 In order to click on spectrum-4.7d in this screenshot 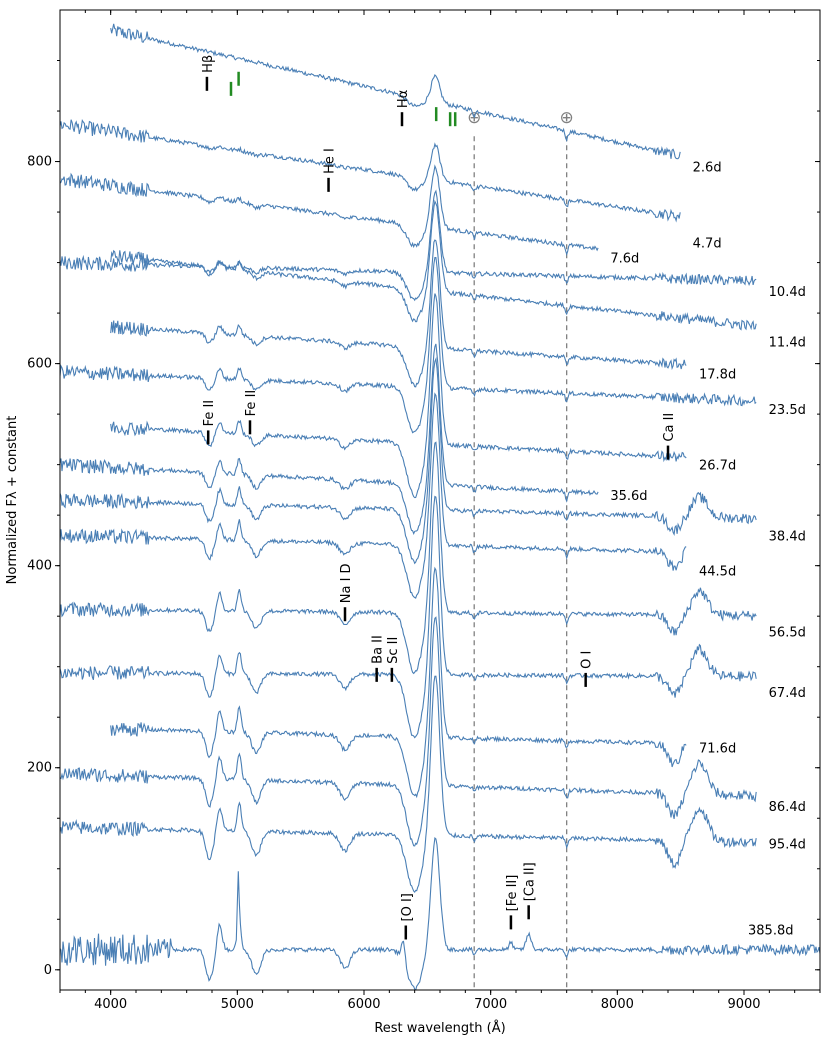, I will do `click(370, 171)`.